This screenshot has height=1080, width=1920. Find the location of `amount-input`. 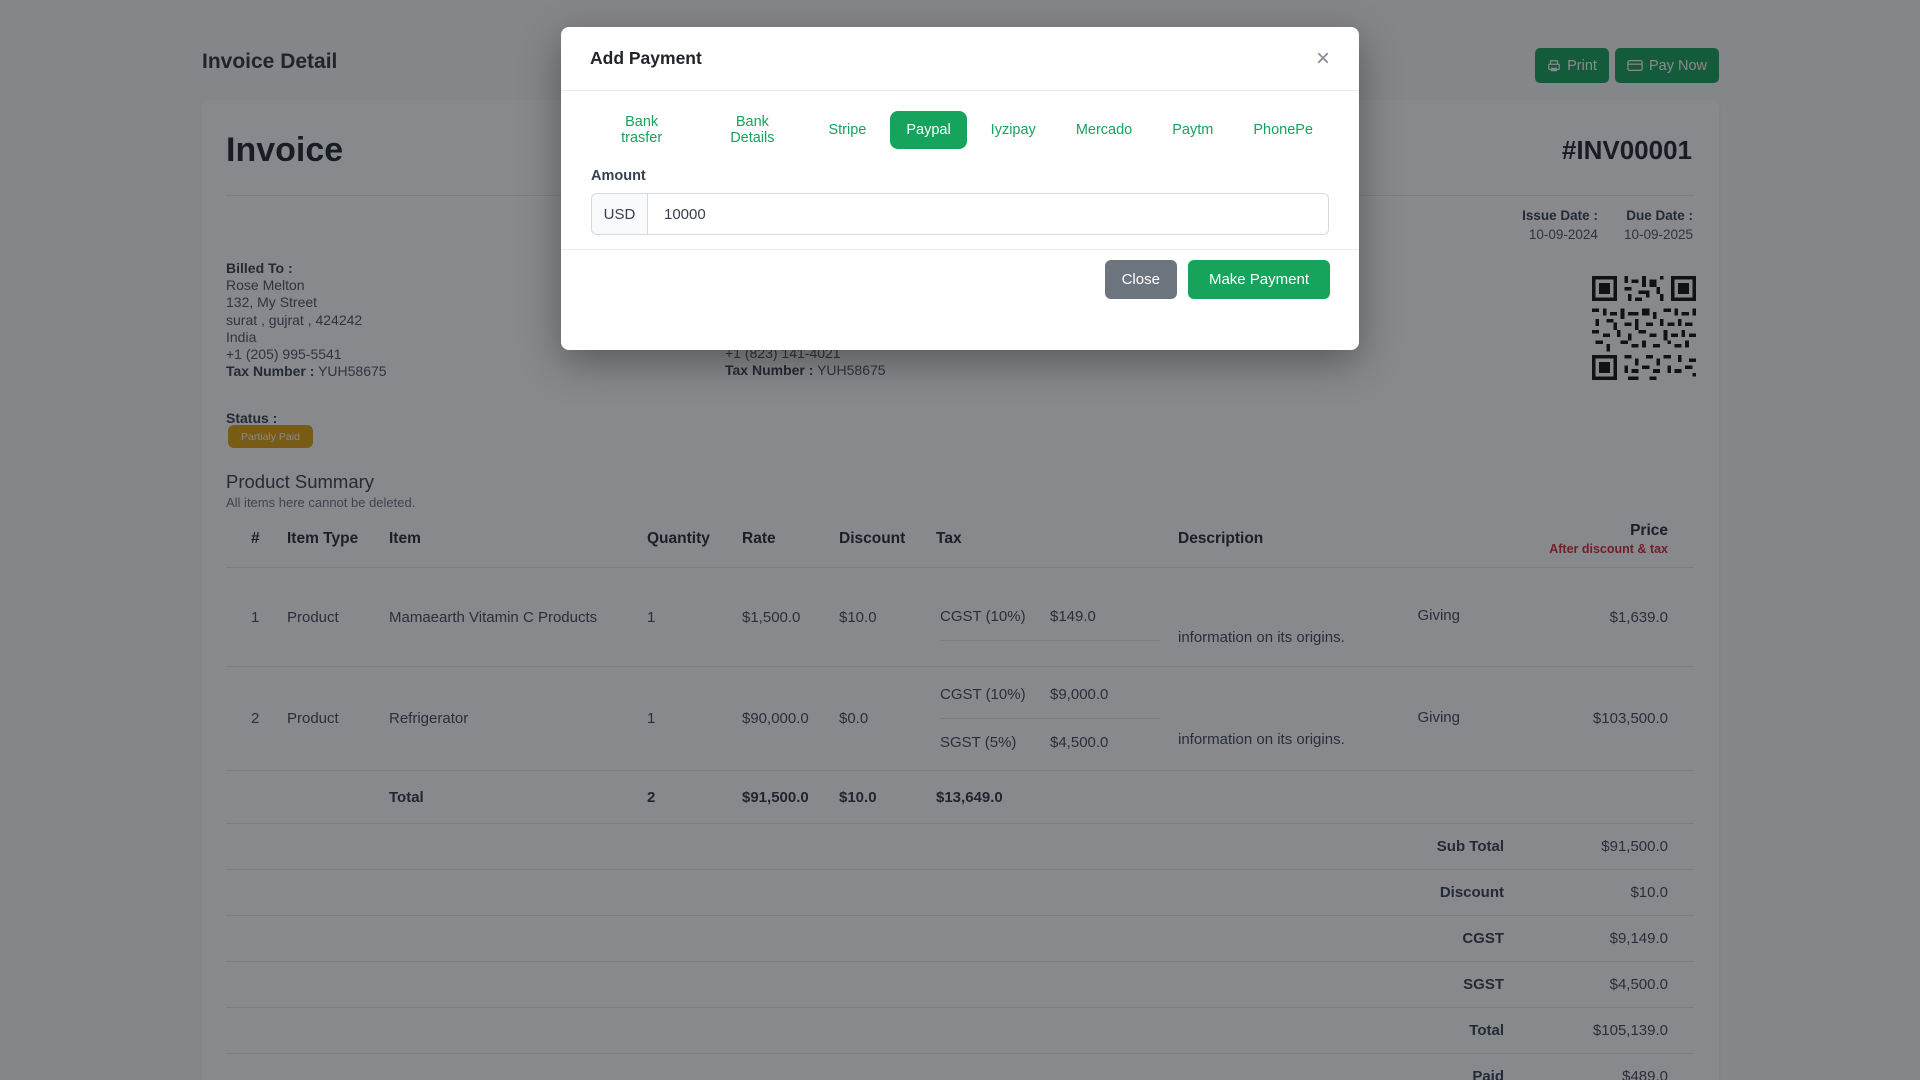

amount-input is located at coordinates (988, 214).